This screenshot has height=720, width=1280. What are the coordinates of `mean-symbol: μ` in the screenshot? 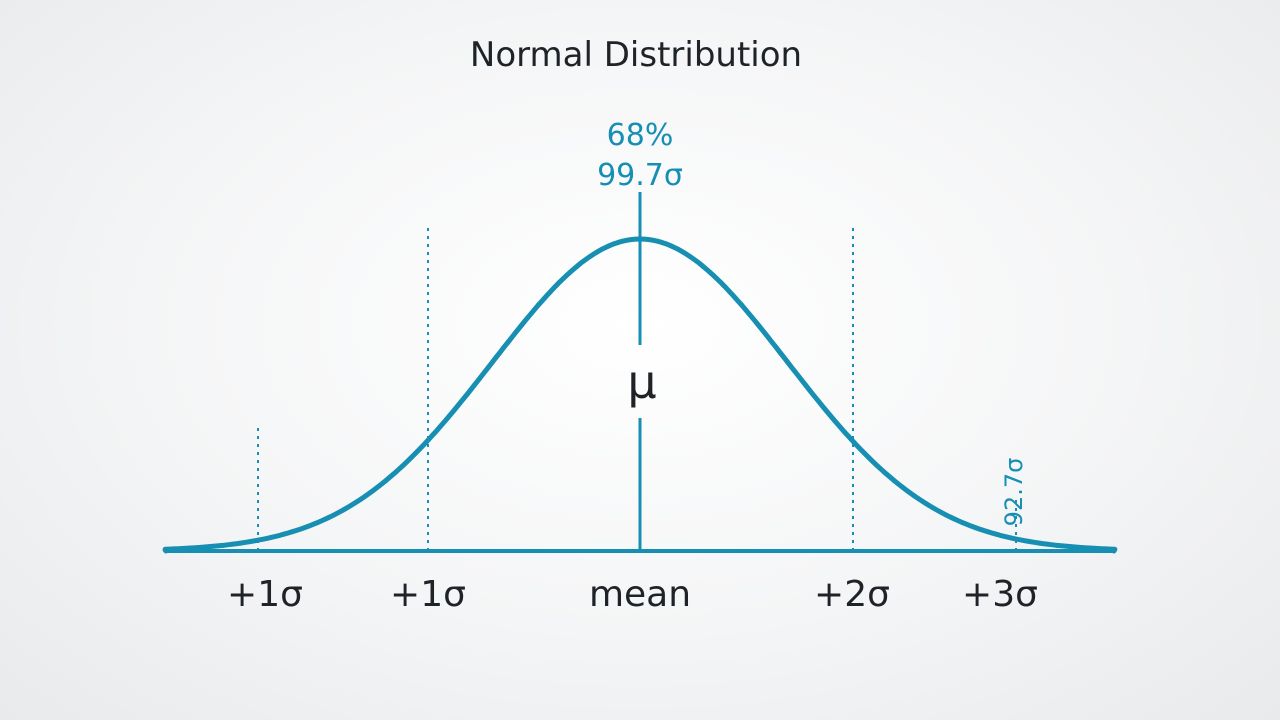 It's located at (641, 382).